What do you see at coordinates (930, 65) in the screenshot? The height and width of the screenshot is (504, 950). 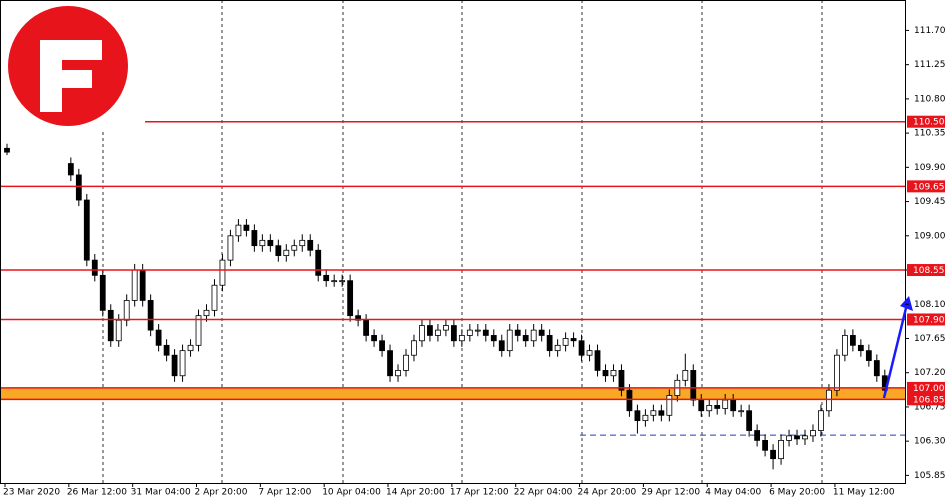 I see `y-tick-label: 111.25` at bounding box center [930, 65].